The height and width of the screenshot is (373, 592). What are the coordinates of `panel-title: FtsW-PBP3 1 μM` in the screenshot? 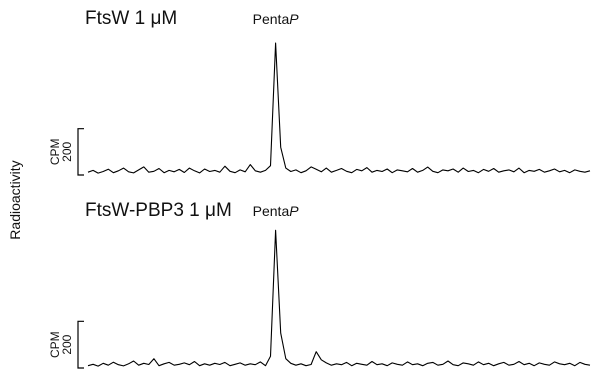 It's located at (158, 210).